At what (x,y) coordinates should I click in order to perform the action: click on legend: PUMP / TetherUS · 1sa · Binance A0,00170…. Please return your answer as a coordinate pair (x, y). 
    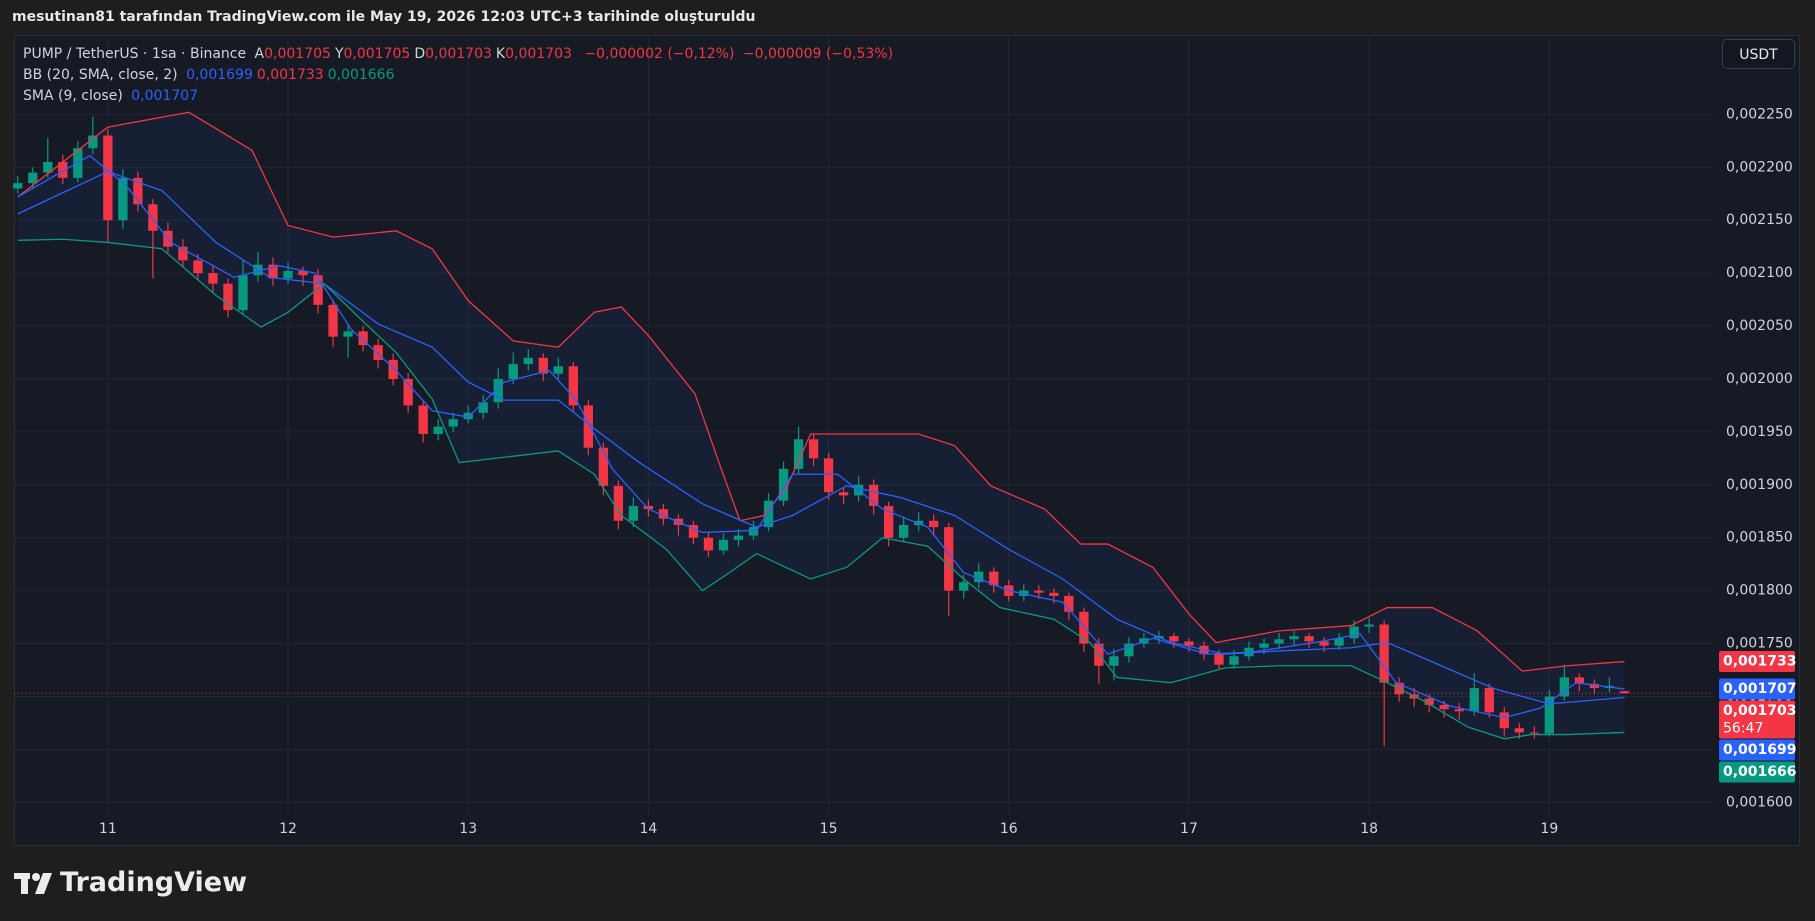
    Looking at the image, I should click on (460, 75).